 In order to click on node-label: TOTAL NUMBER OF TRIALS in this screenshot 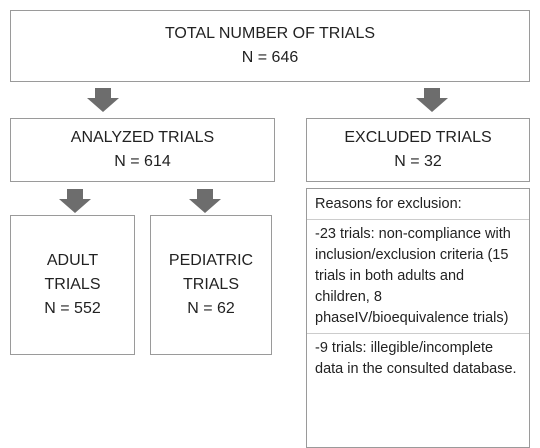, I will do `click(270, 33)`.